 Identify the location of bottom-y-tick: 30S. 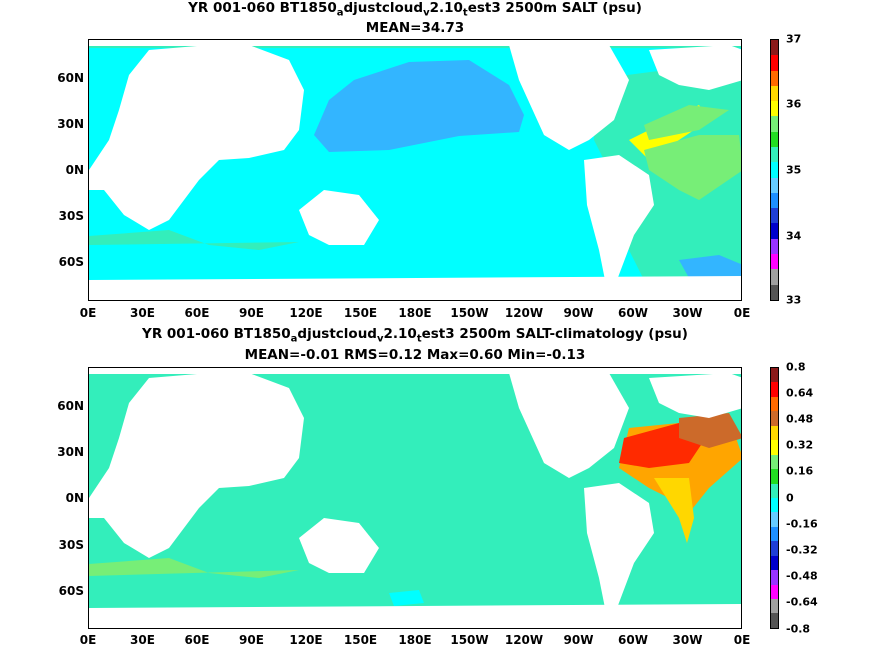
(71, 545).